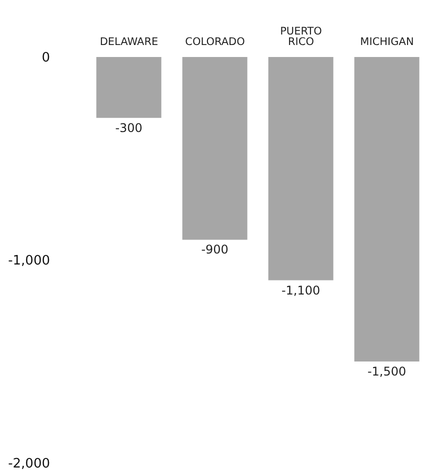  Describe the element at coordinates (29, 261) in the screenshot. I see `y-tick-label: -1,000` at that location.